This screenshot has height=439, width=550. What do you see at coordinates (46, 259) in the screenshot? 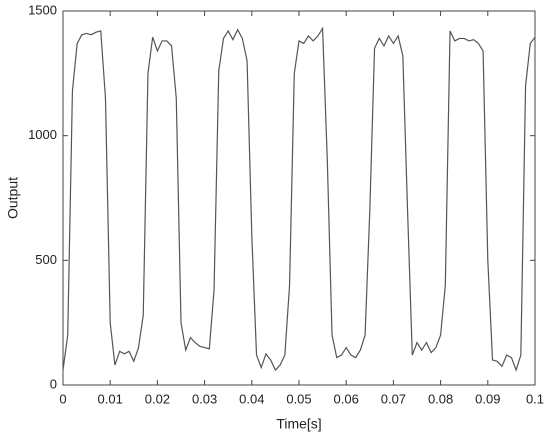
I see `y-tick-label: 500` at bounding box center [46, 259].